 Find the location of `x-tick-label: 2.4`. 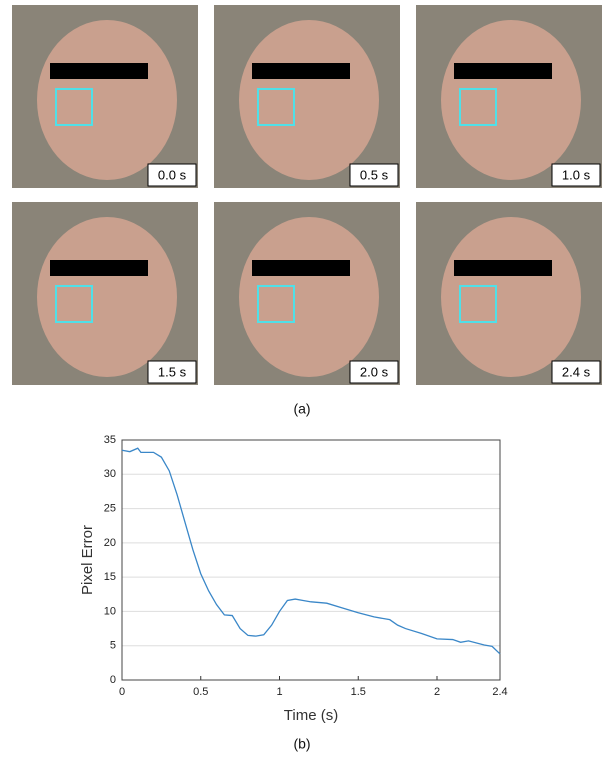

x-tick-label: 2.4 is located at coordinates (499, 692).